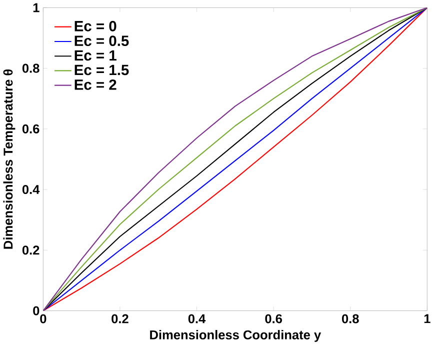 The image size is (434, 345). What do you see at coordinates (36, 311) in the screenshot?
I see `y-tick-label: 0` at bounding box center [36, 311].